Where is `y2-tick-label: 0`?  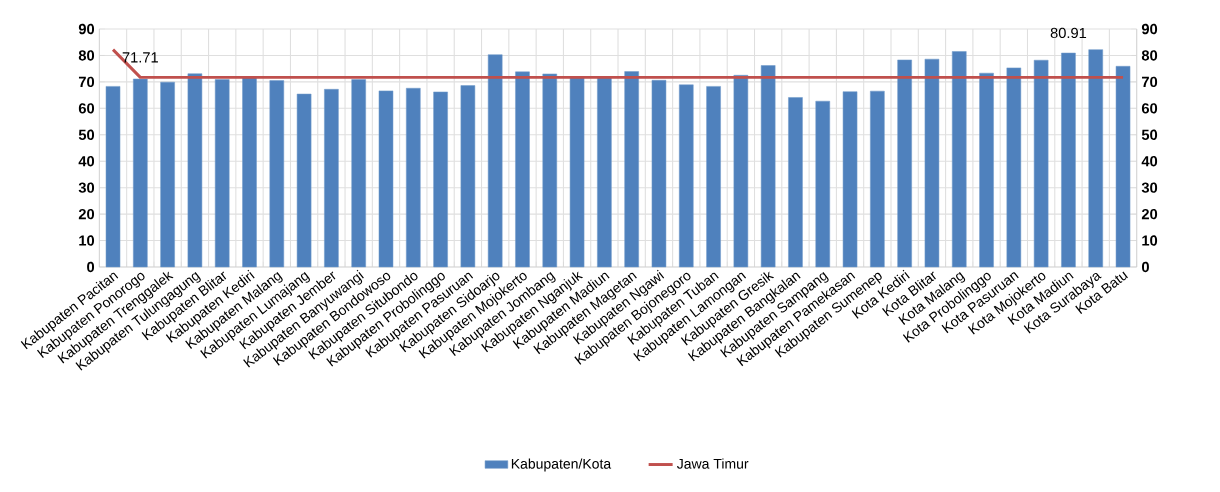 y2-tick-label: 0 is located at coordinates (91, 267).